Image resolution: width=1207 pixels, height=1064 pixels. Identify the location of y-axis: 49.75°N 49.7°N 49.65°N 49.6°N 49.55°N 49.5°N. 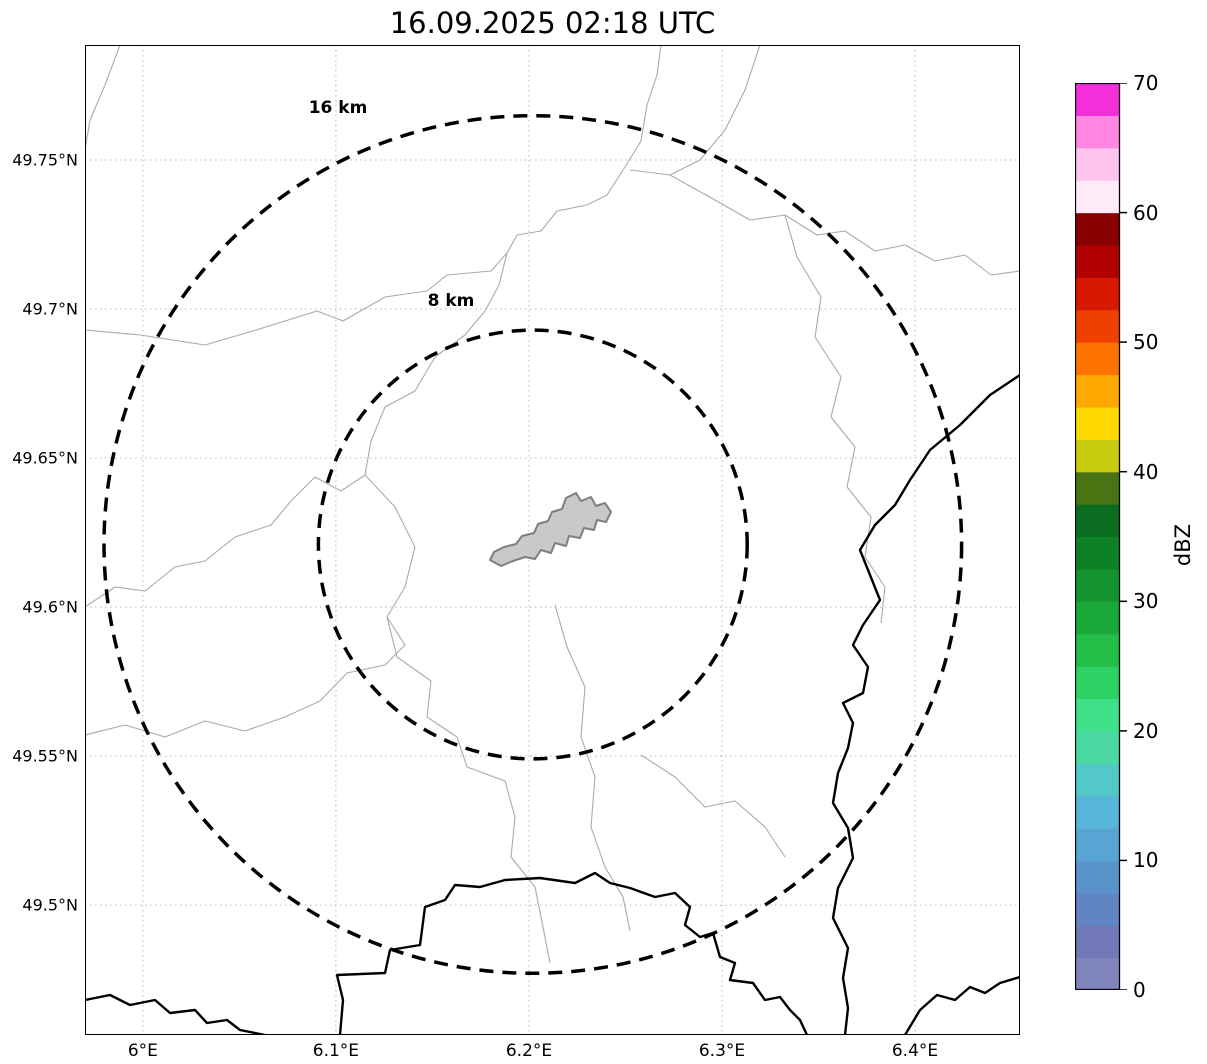
(39, 540).